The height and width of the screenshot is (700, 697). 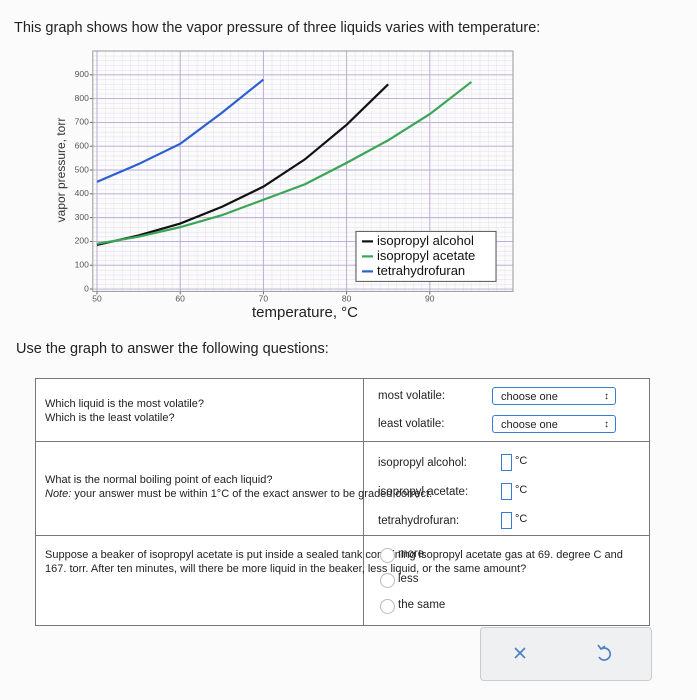 What do you see at coordinates (419, 521) in the screenshot?
I see `field-label: tetrahydrofuran:` at bounding box center [419, 521].